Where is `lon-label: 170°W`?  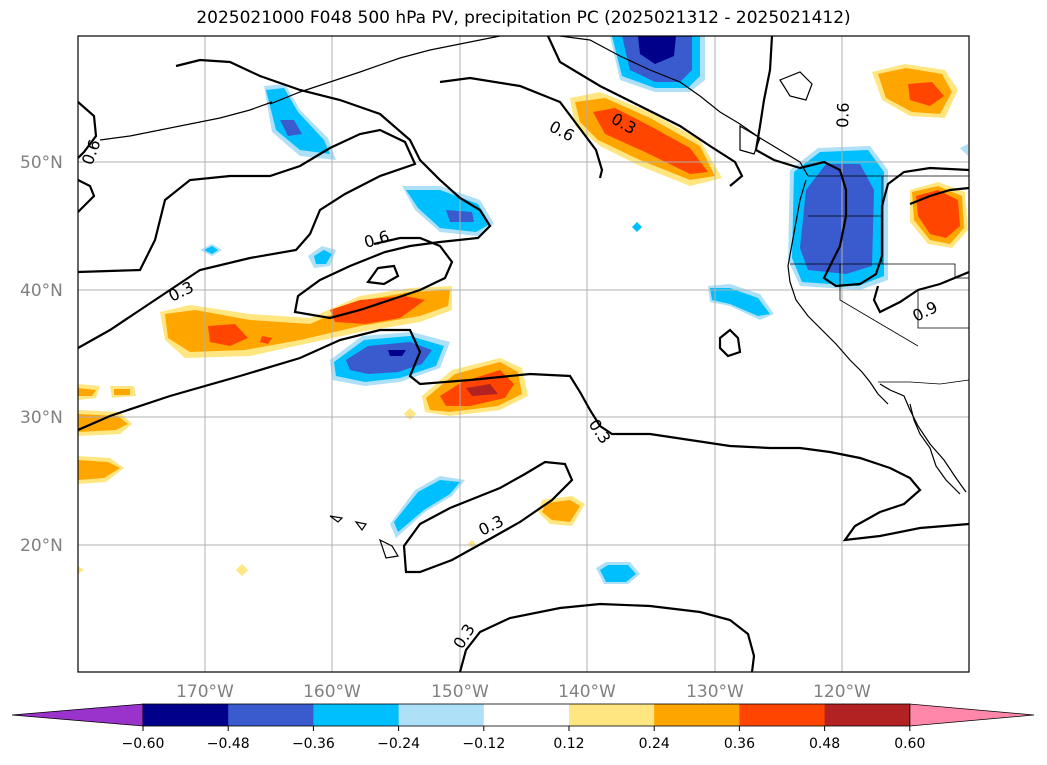
lon-label: 170°W is located at coordinates (205, 692).